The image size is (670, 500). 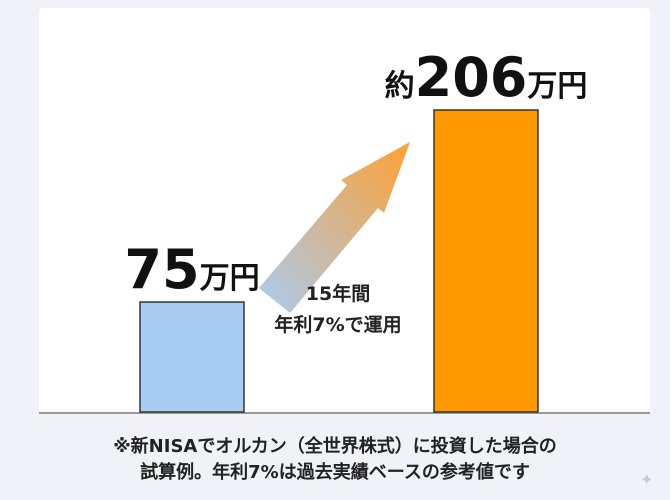 I want to click on sparkle-icon: ✦, so click(x=647, y=479).